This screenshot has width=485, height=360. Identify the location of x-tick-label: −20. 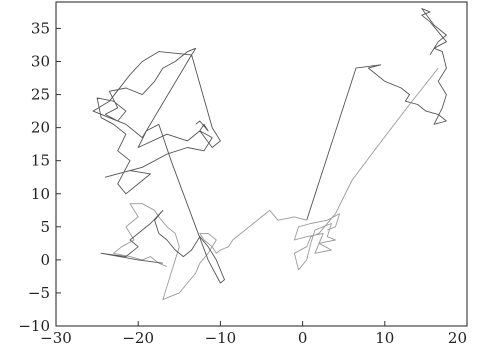
(138, 338).